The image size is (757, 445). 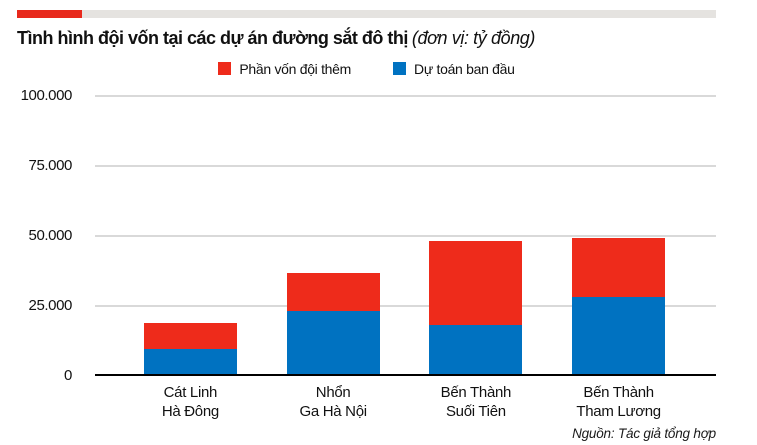 I want to click on x-category-label-line: Hà Đông, so click(x=190, y=411).